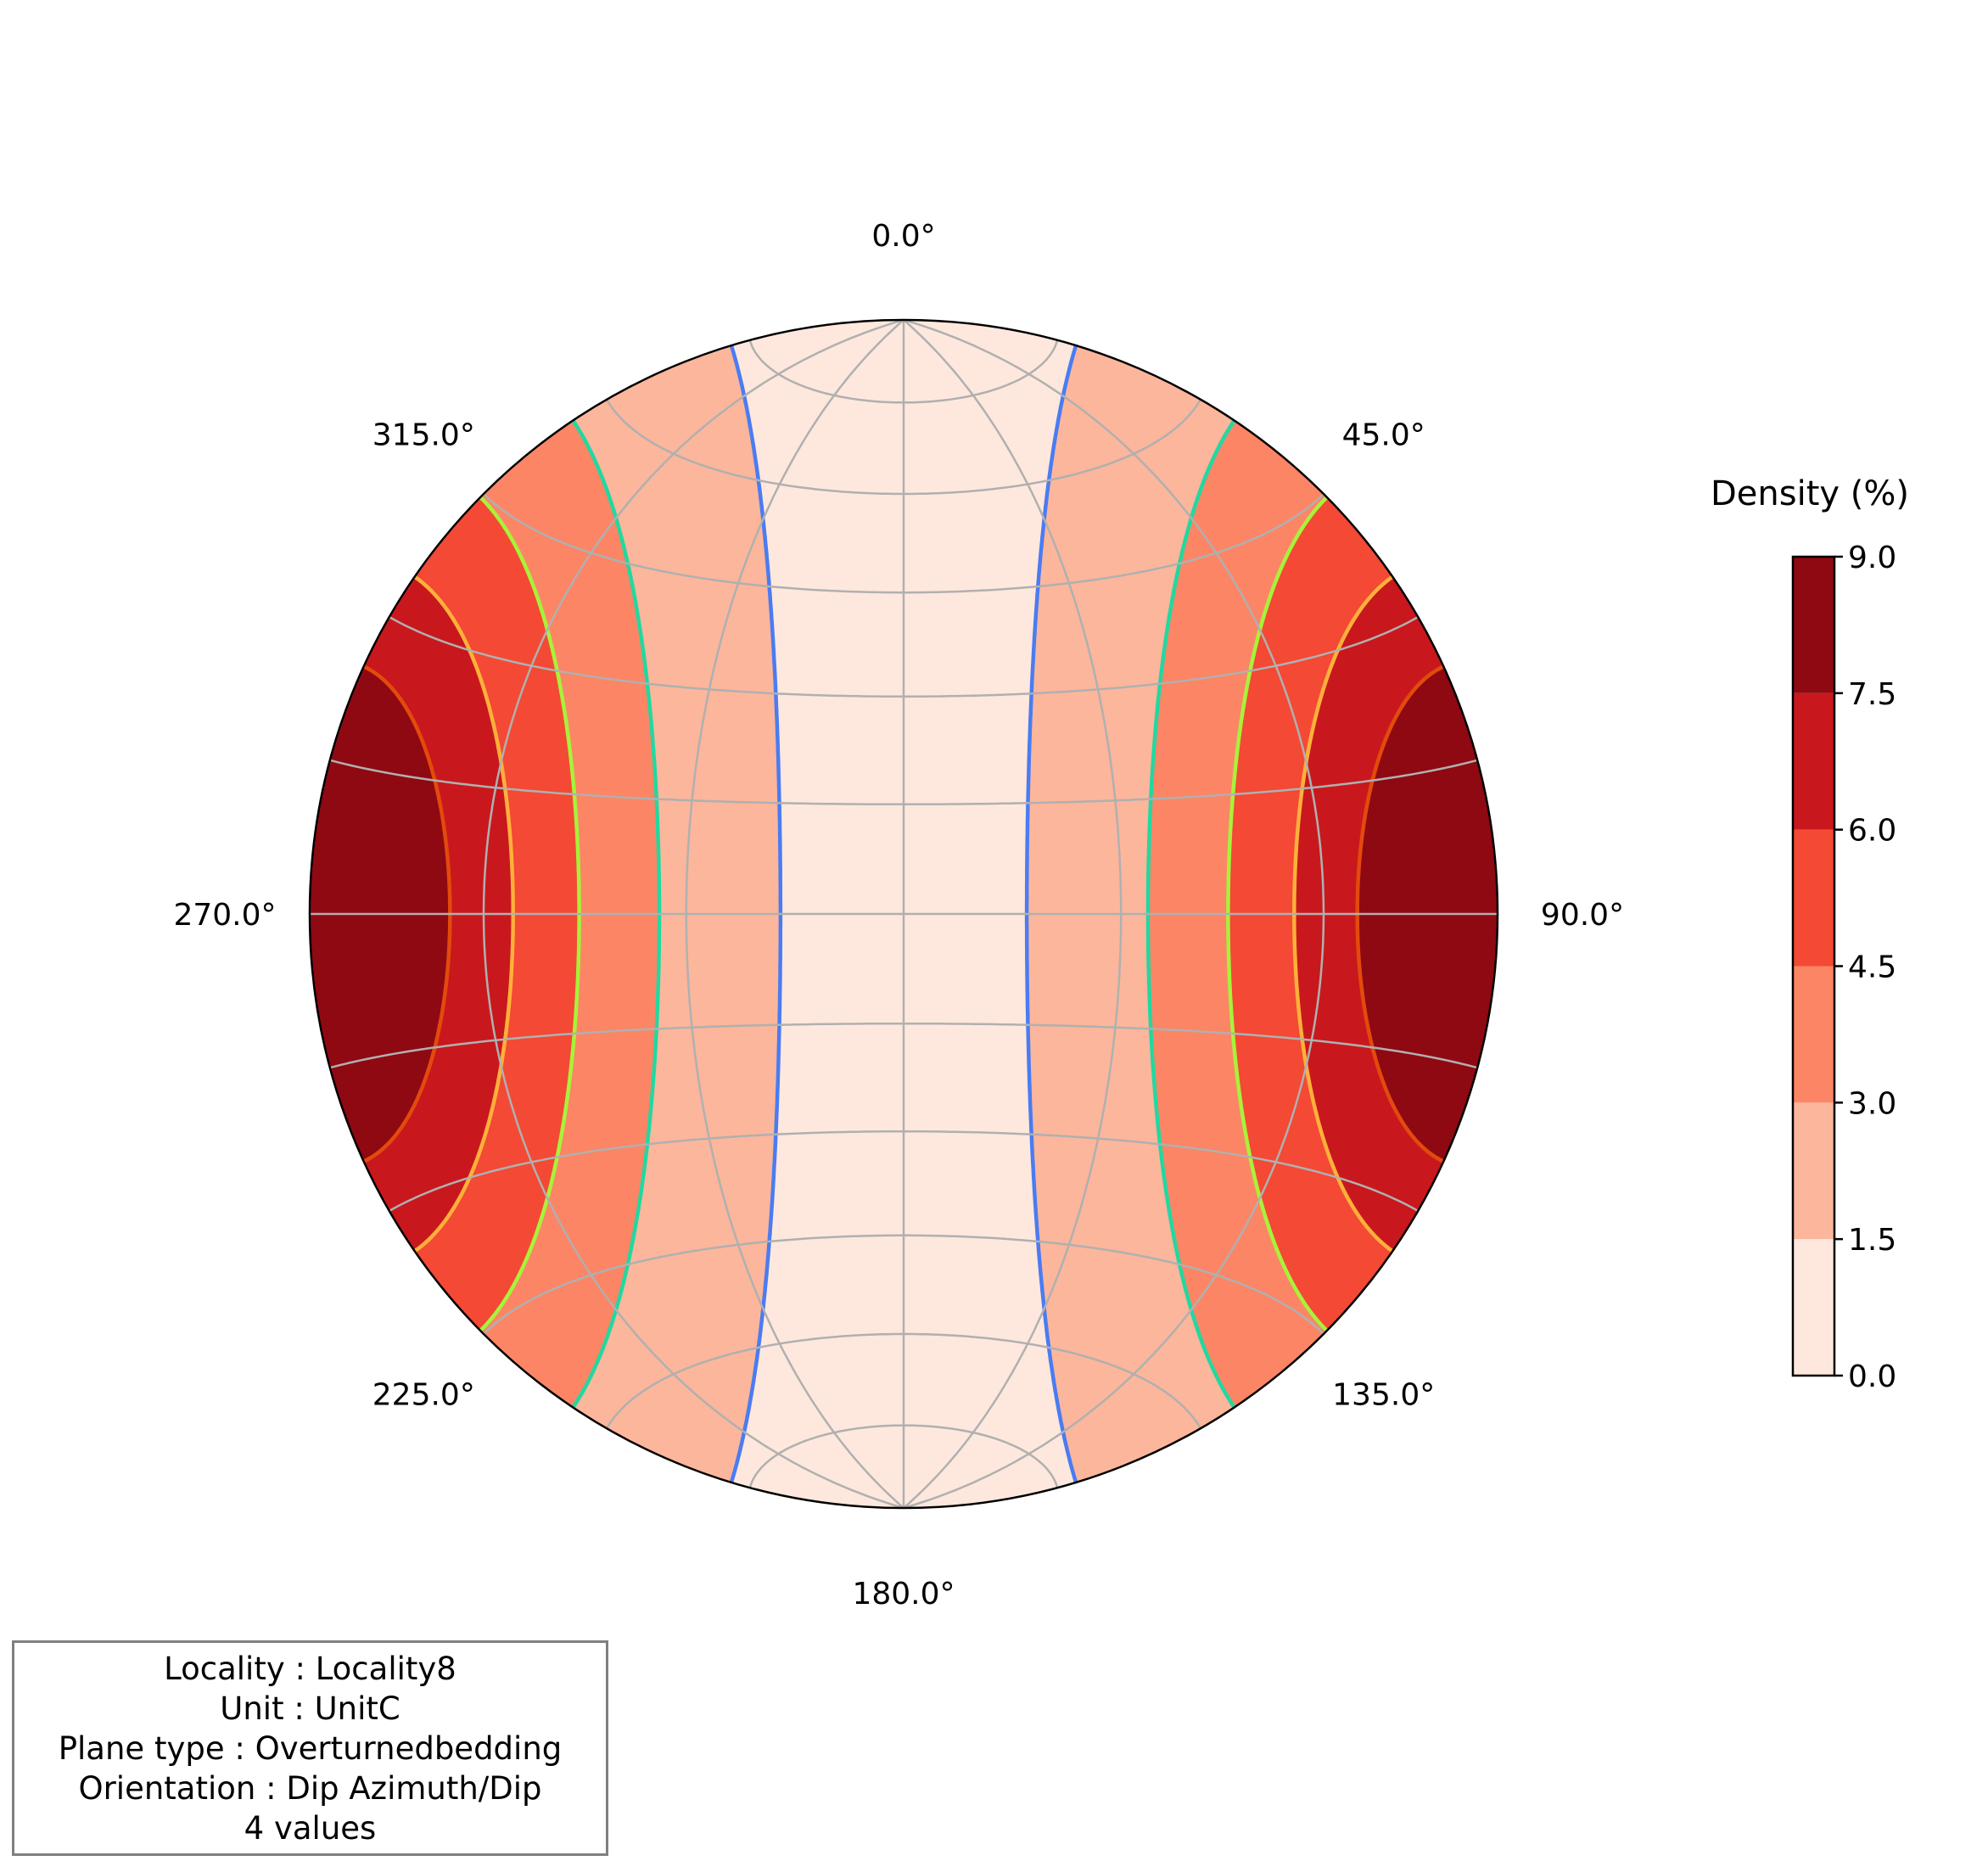  I want to click on info-plane-type: Plane type : Overturnedbedding, so click(310, 1748).